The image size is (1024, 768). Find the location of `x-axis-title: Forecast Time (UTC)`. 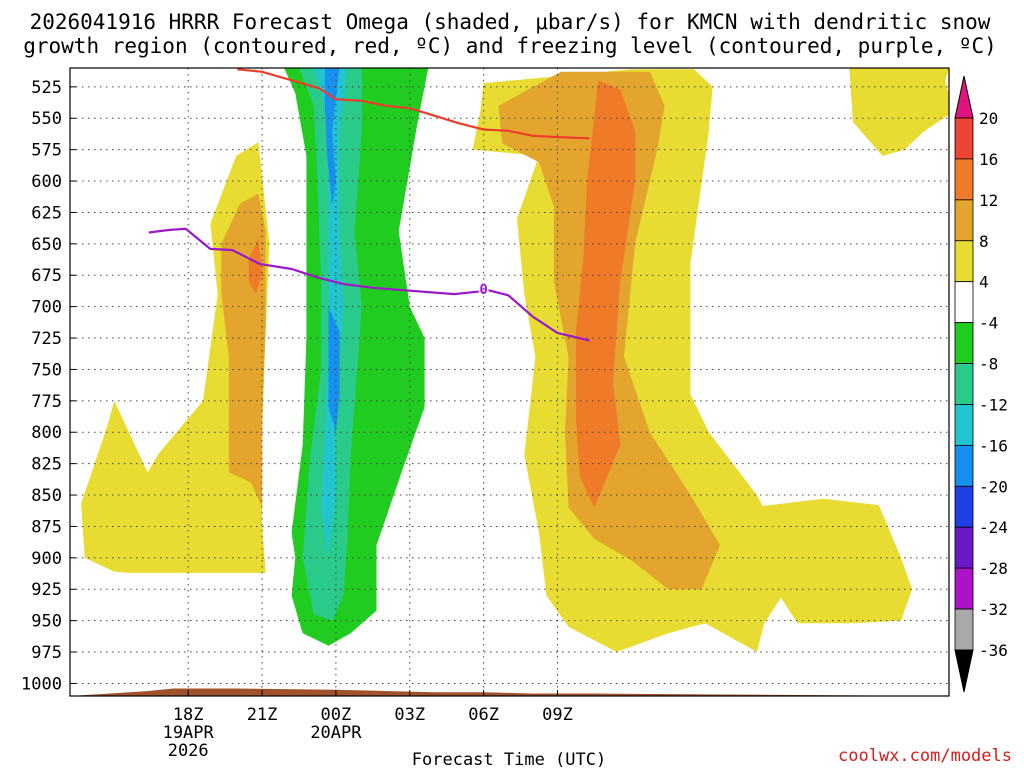

x-axis-title: Forecast Time (UTC) is located at coordinates (509, 759).